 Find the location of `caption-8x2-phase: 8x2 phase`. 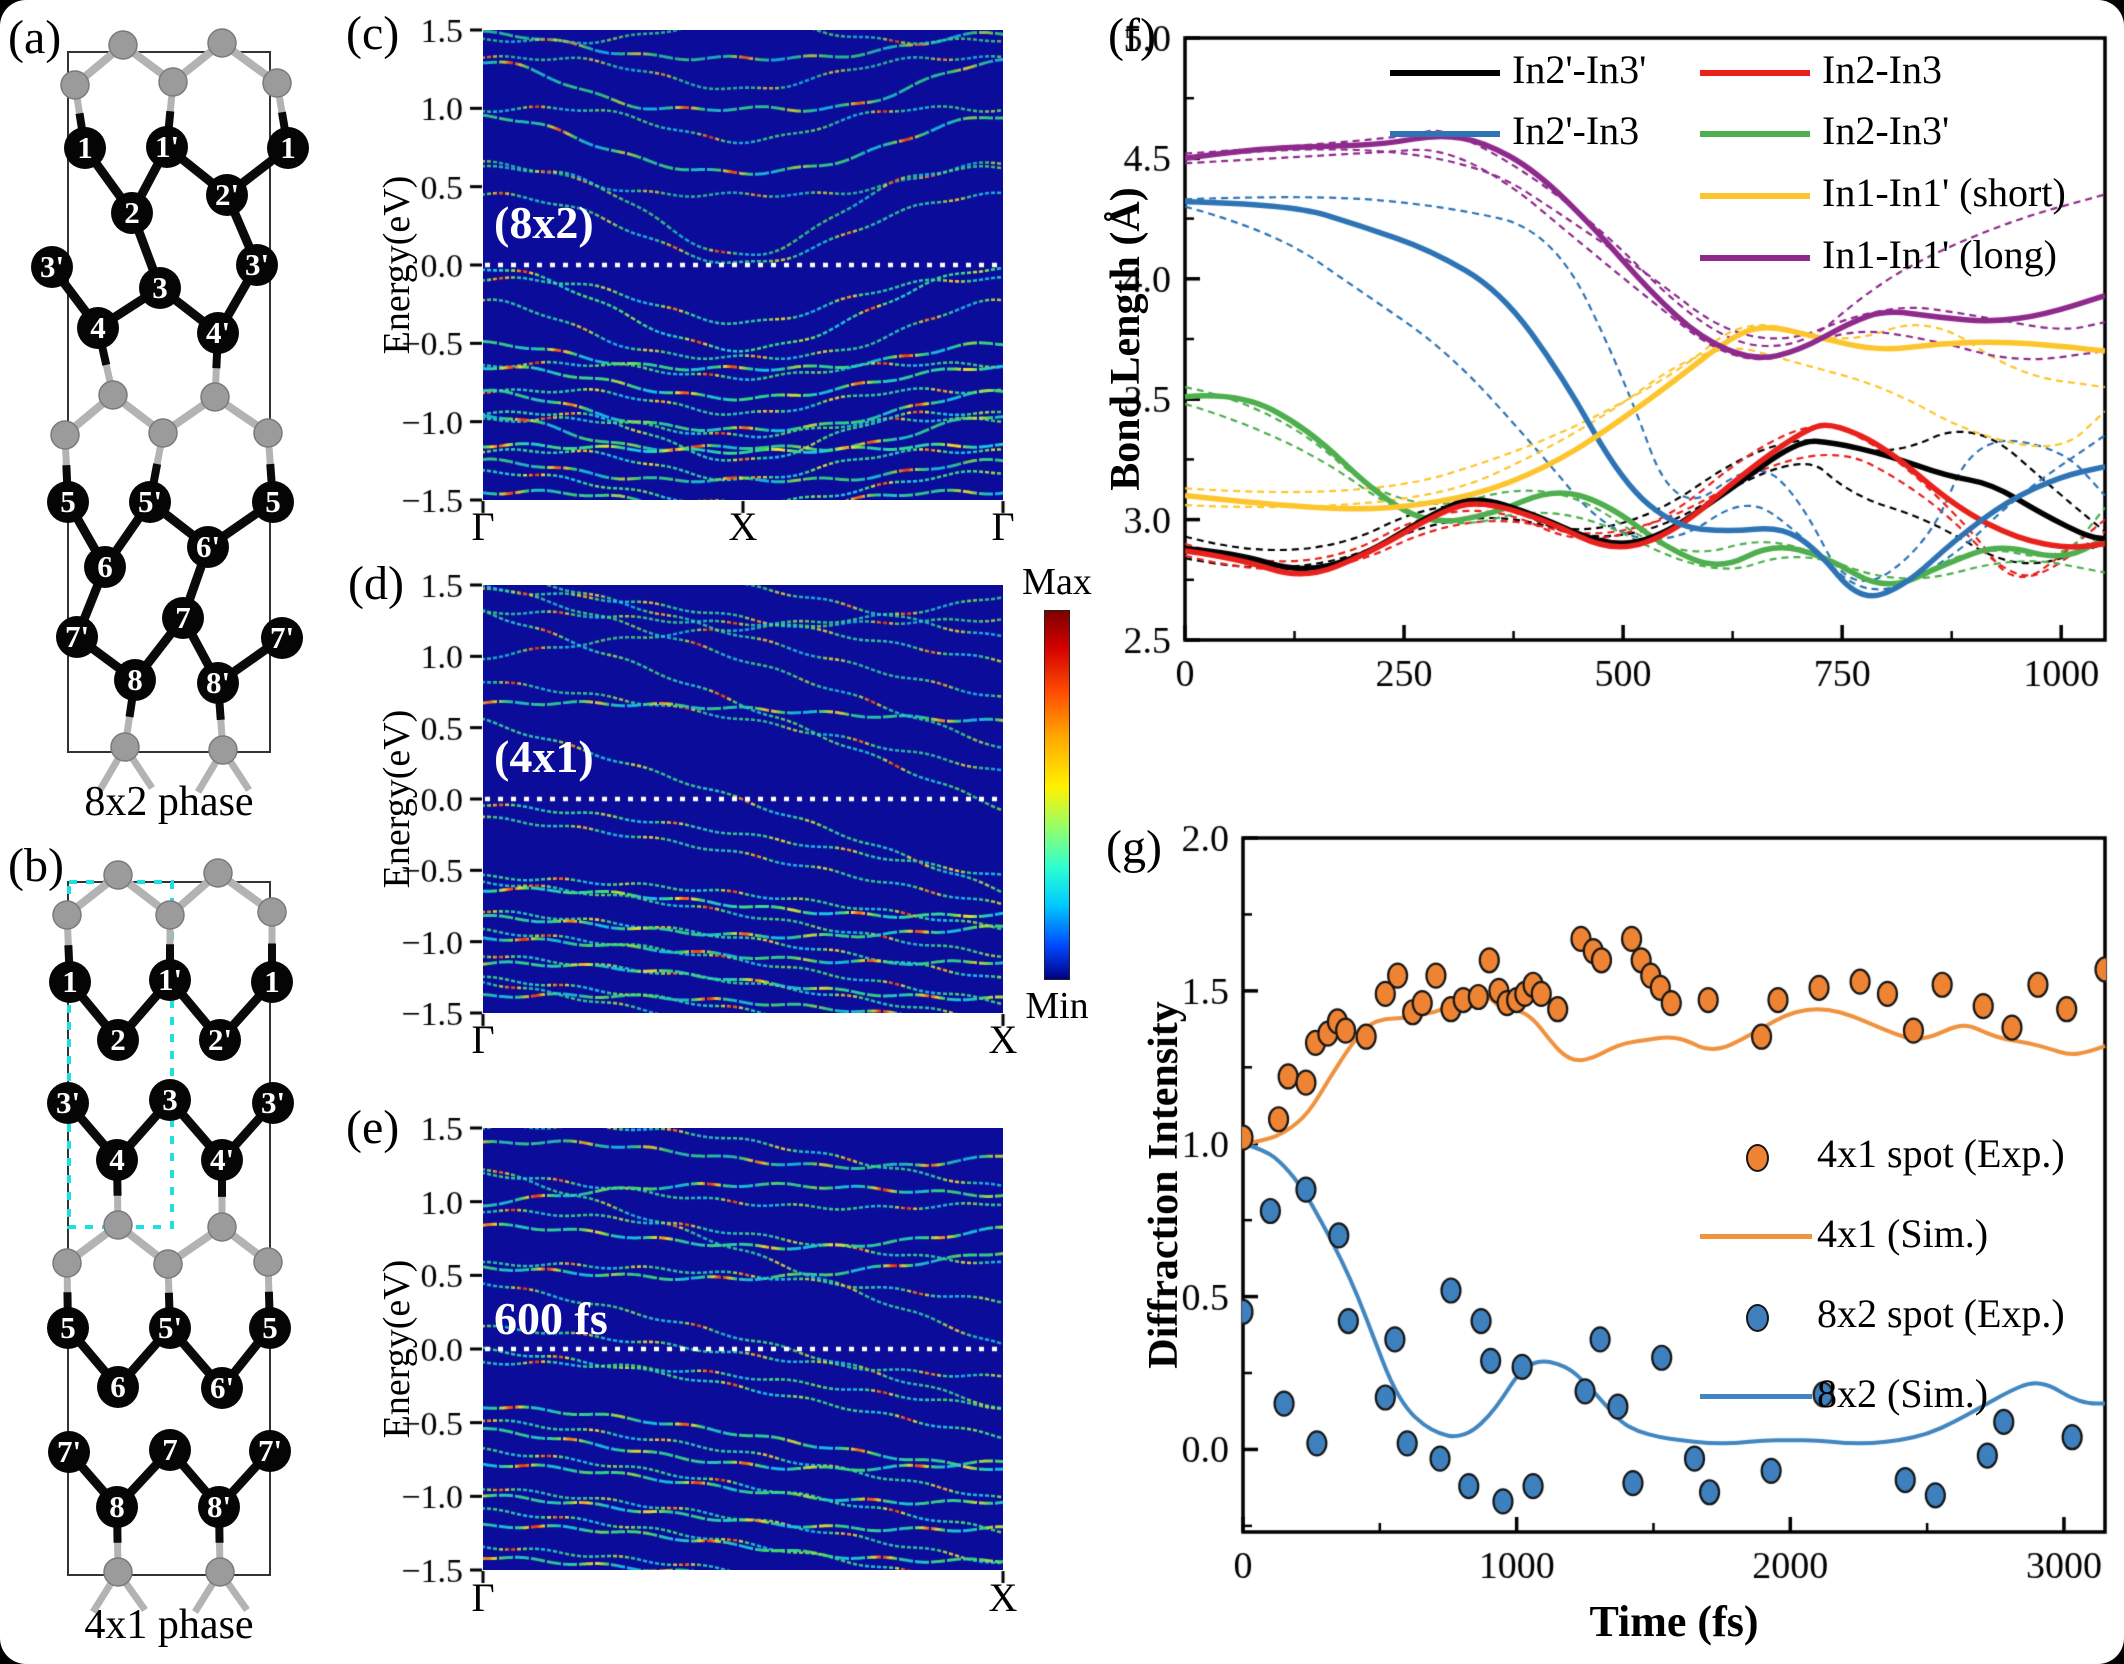

caption-8x2-phase: 8x2 phase is located at coordinates (169, 802).